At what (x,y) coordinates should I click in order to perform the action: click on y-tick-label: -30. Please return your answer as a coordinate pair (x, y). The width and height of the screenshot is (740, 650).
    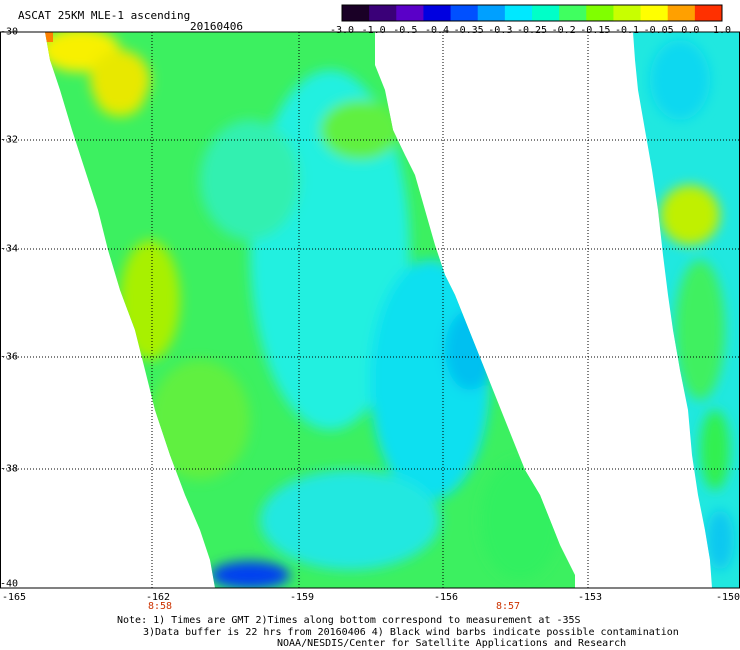
    Looking at the image, I should click on (9, 32).